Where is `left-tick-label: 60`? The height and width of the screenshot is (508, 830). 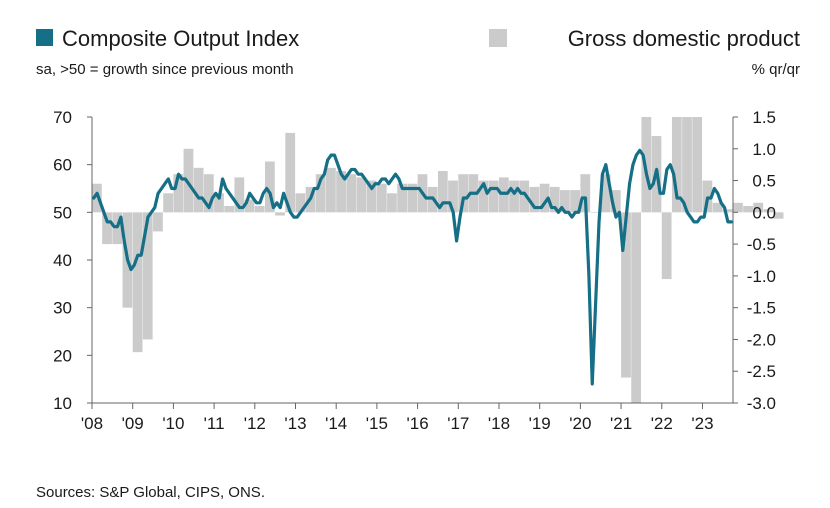
left-tick-label: 60 is located at coordinates (62, 165).